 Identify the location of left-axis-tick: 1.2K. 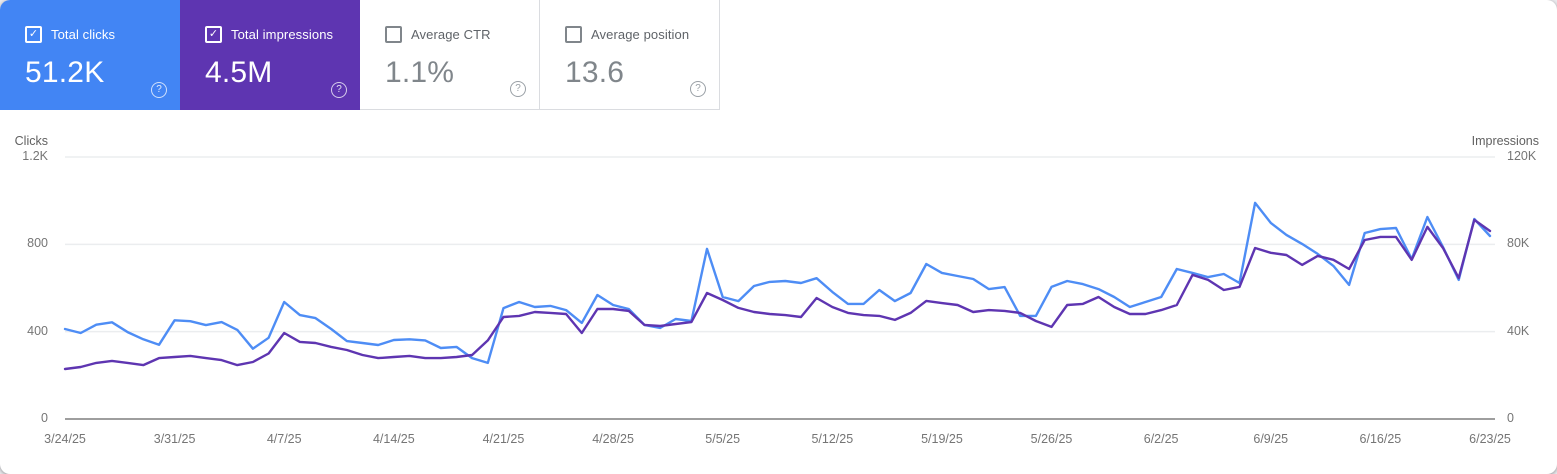
(35, 156).